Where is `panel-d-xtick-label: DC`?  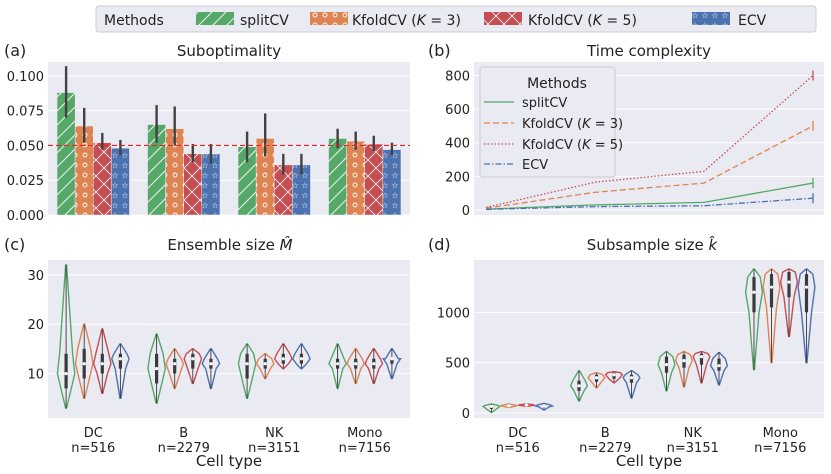
panel-d-xtick-label: DC is located at coordinates (517, 433).